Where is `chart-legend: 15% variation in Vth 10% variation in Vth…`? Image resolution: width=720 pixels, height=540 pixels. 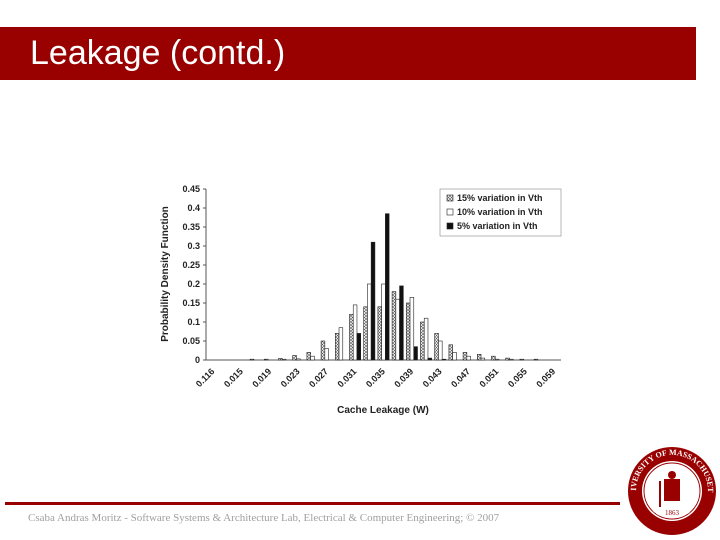
chart-legend: 15% variation in Vth 10% variation in Vth… is located at coordinates (500, 212).